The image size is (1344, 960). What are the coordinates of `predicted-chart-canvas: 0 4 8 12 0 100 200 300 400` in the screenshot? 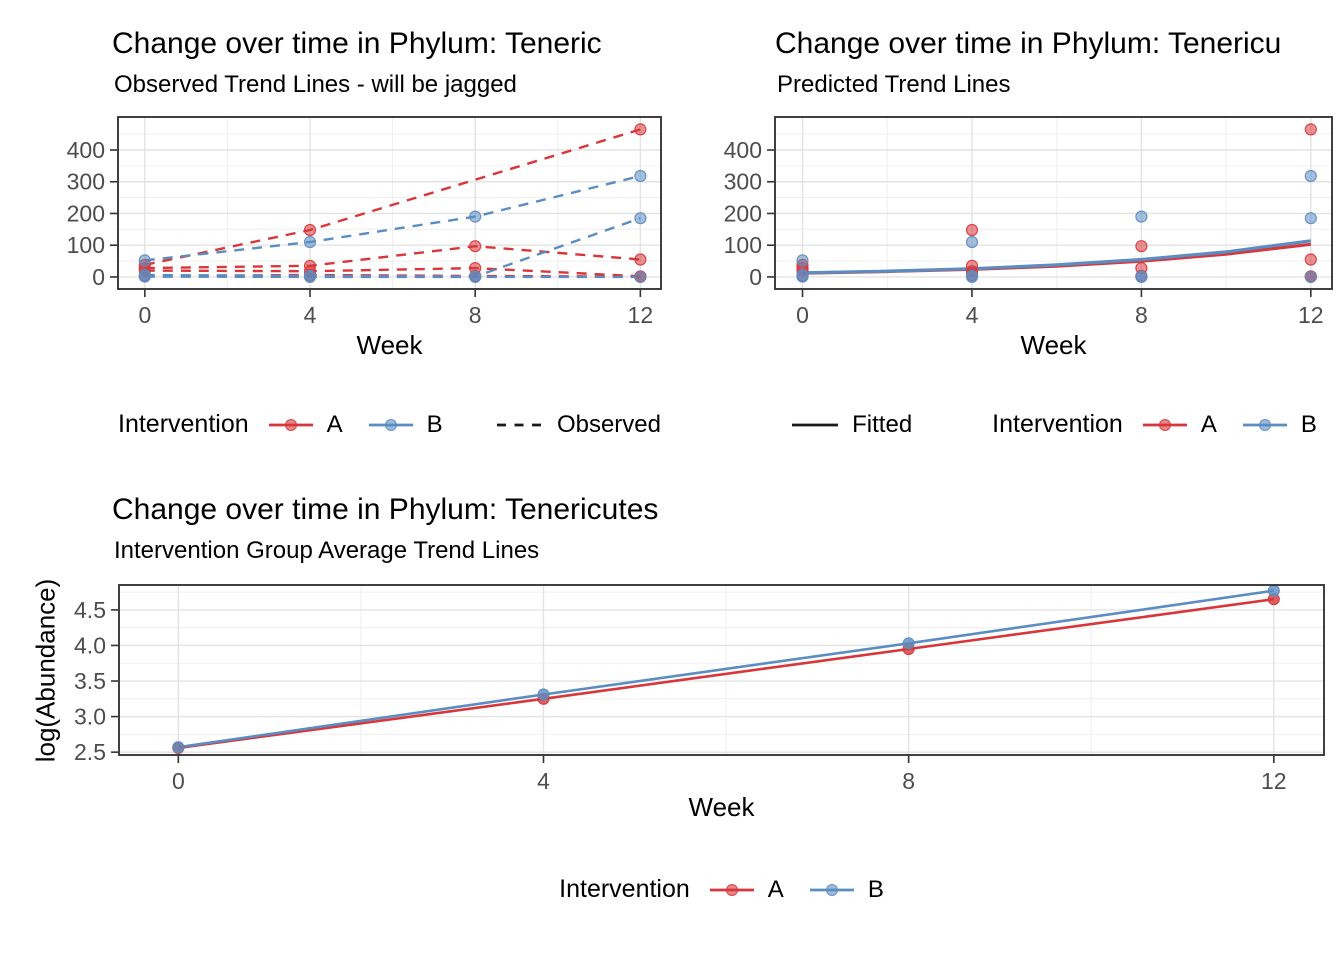 It's located at (1028, 222).